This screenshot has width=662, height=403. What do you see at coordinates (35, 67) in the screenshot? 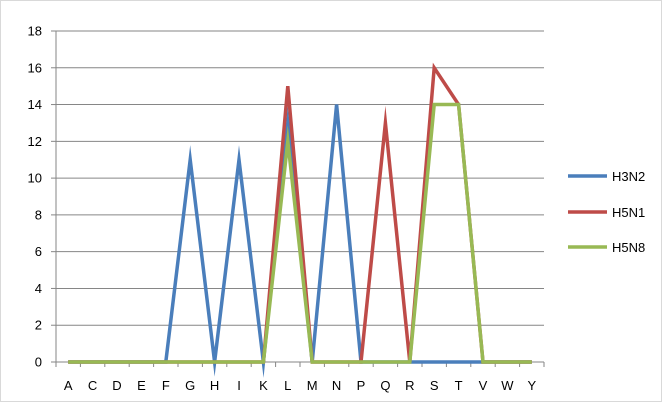
I see `y-tick-label-16: 16` at bounding box center [35, 67].